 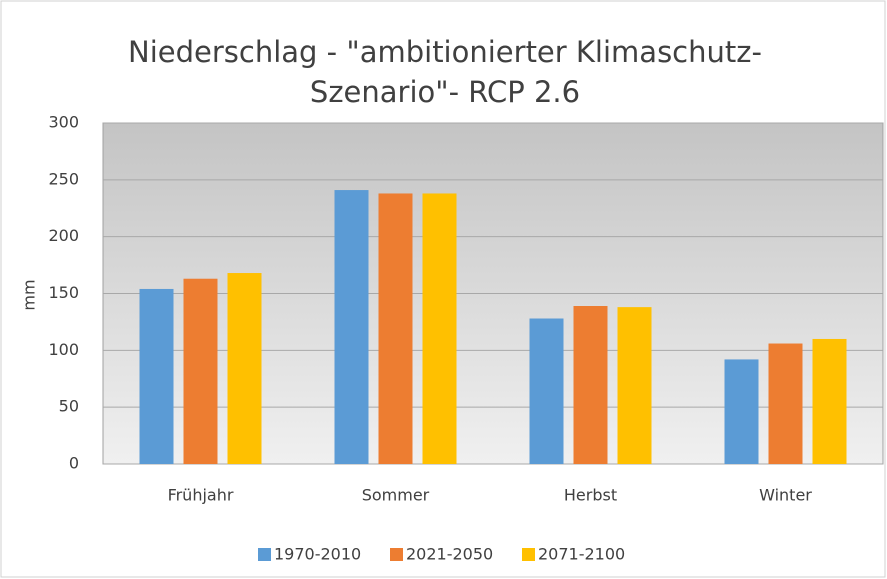 What do you see at coordinates (63, 122) in the screenshot?
I see `y-tick-label: 300` at bounding box center [63, 122].